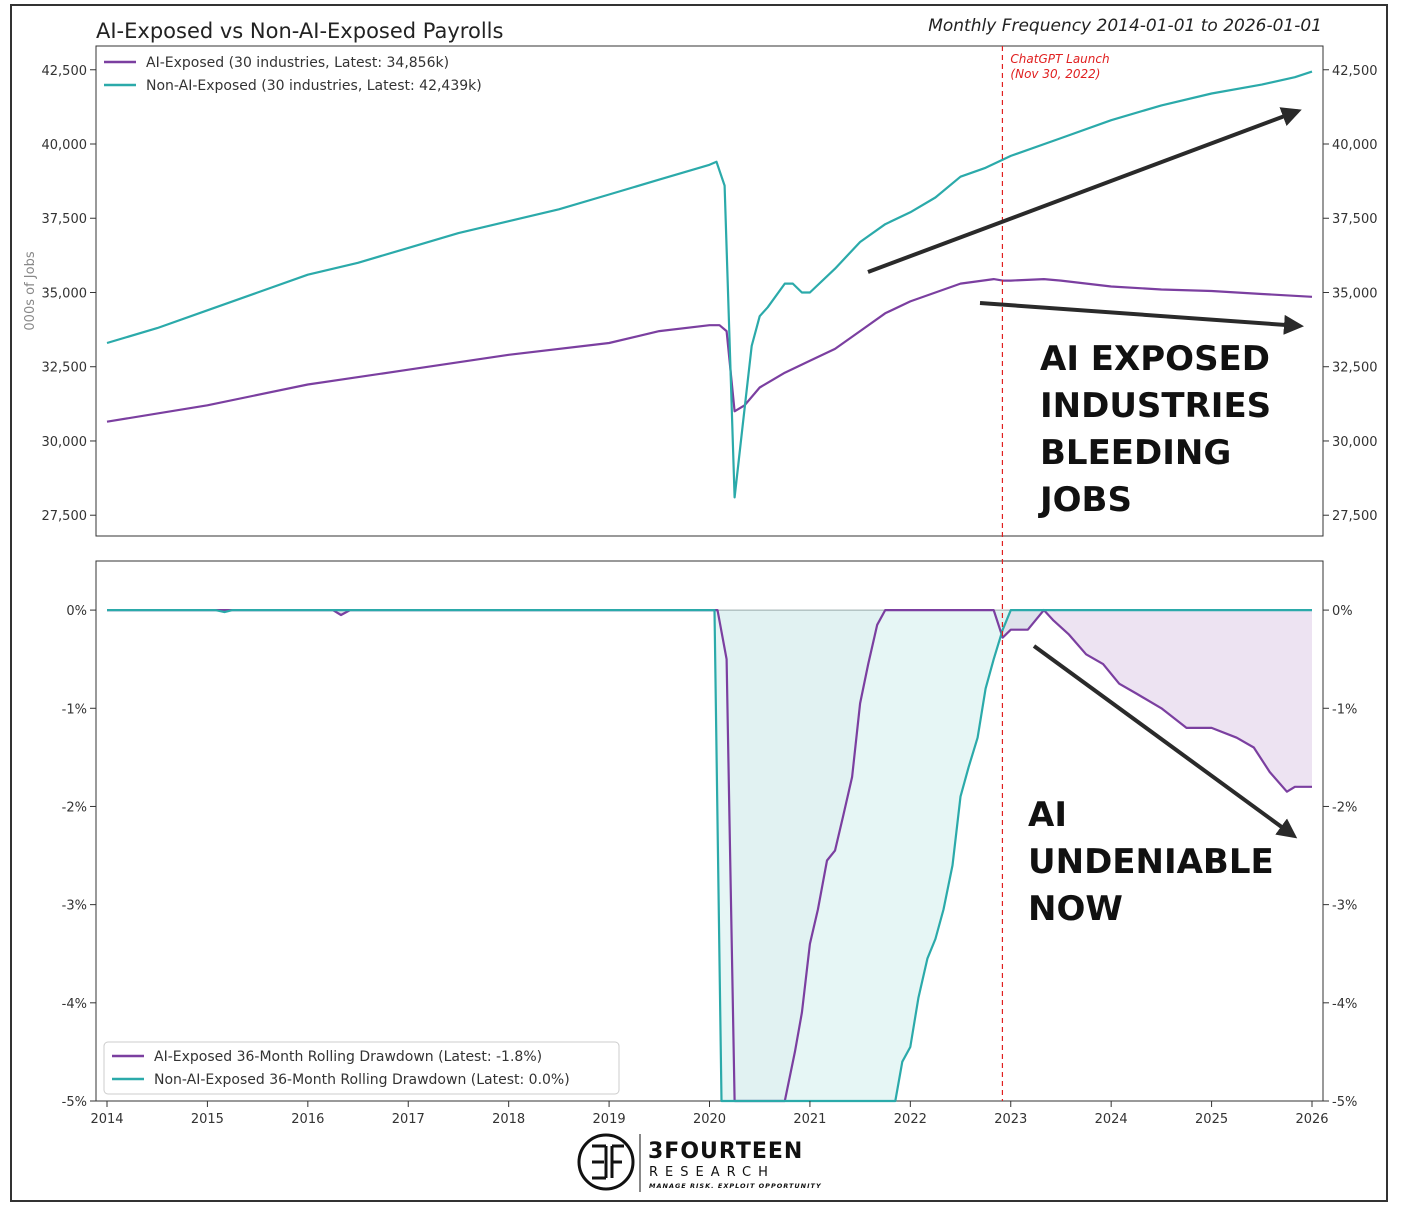 The height and width of the screenshot is (1231, 1408). I want to click on xtick-label: 2018, so click(508, 1119).